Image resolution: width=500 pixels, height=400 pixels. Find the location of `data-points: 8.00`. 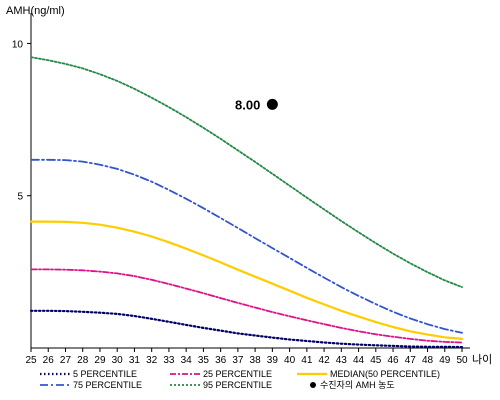

data-points: 8.00 is located at coordinates (256, 104).